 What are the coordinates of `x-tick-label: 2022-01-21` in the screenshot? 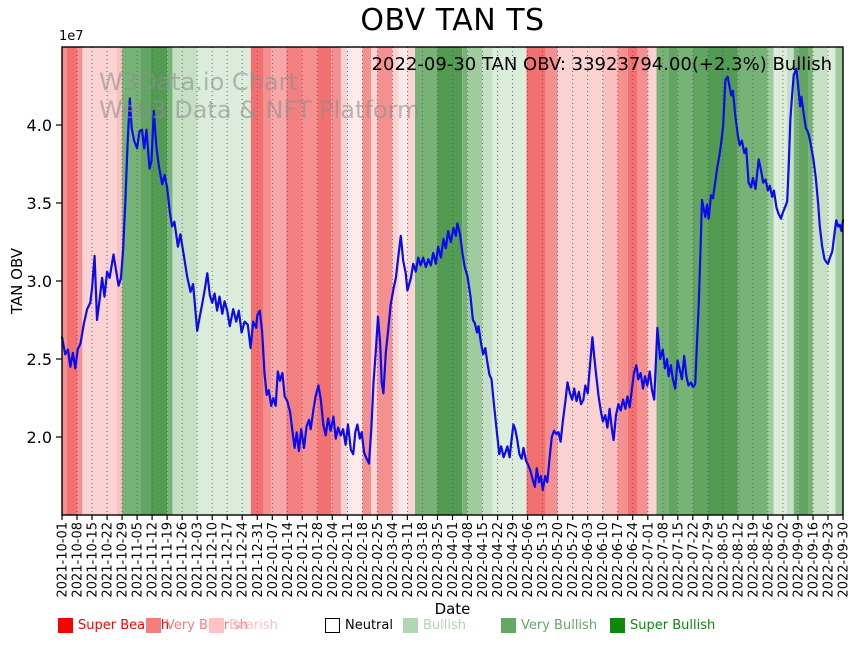 It's located at (303, 560).